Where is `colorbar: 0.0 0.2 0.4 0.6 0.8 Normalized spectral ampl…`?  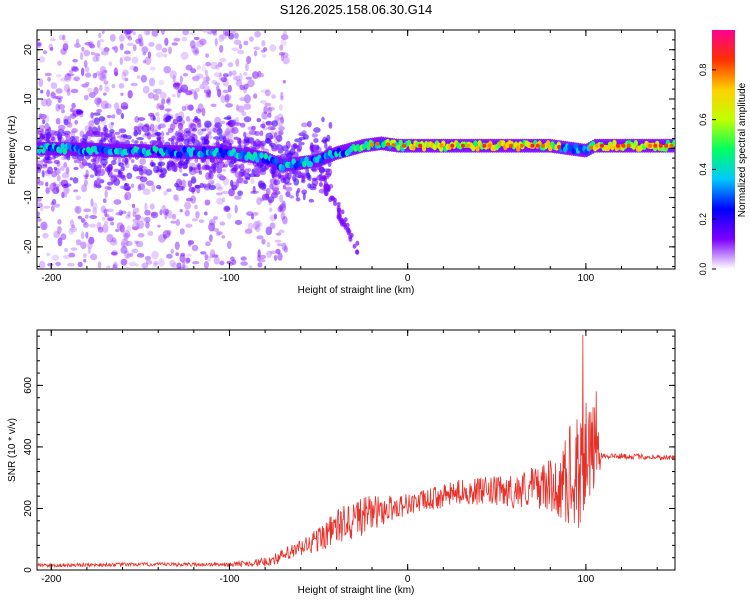
colorbar: 0.0 0.2 0.4 0.6 0.8 Normalized spectral ampl… is located at coordinates (723, 152).